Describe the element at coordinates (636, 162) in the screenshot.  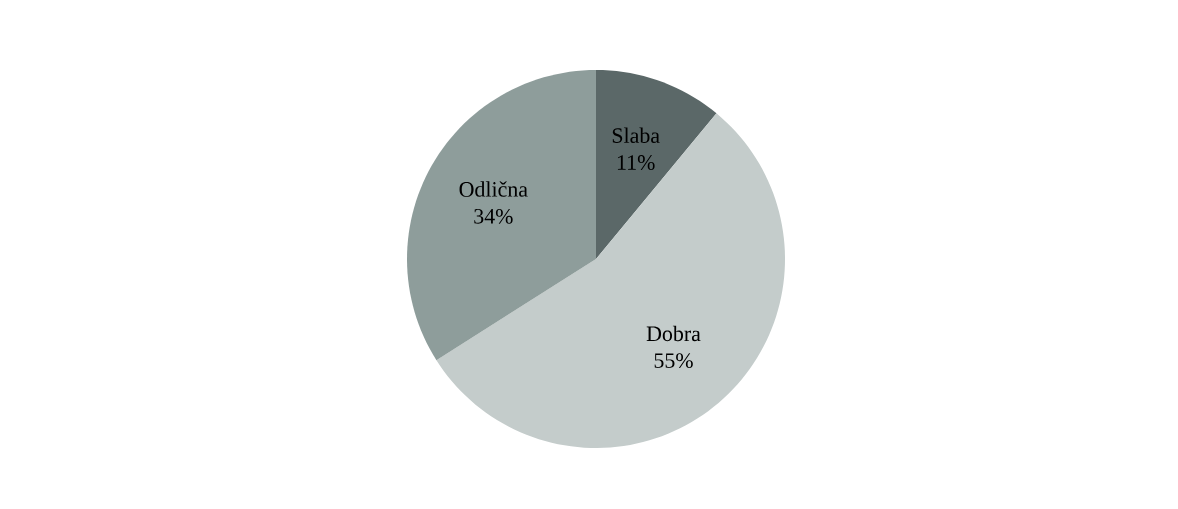
I see `data-label: 11%` at that location.